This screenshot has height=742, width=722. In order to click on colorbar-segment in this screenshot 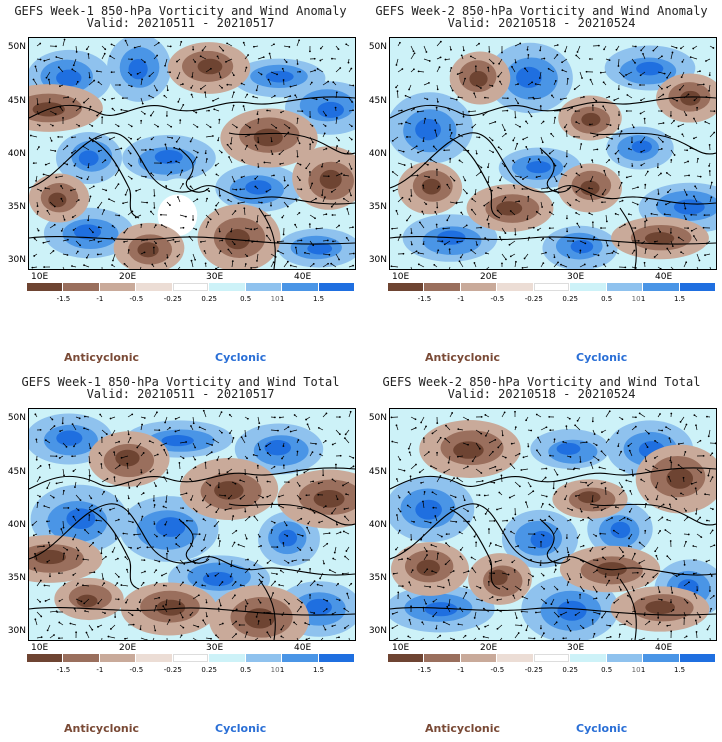, I will do `click(515, 287)`.